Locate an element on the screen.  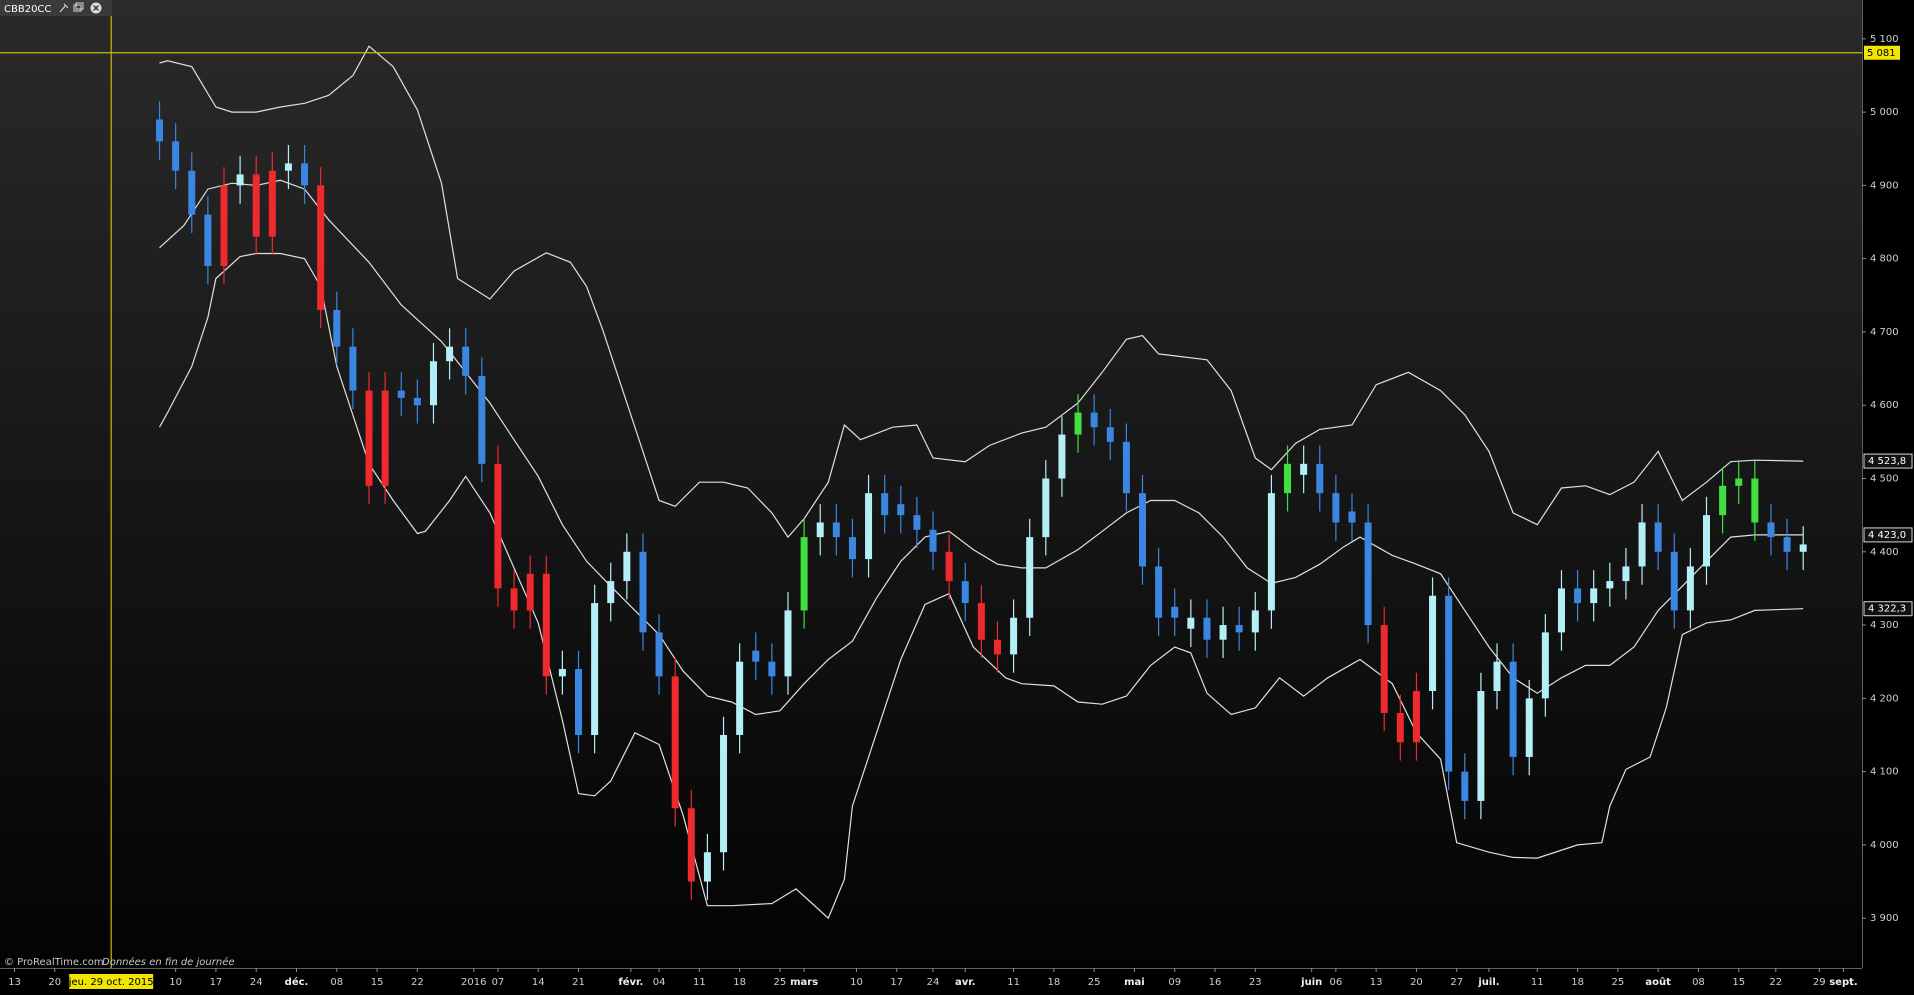
y-tick-label: 4 100 is located at coordinates (1884, 772).